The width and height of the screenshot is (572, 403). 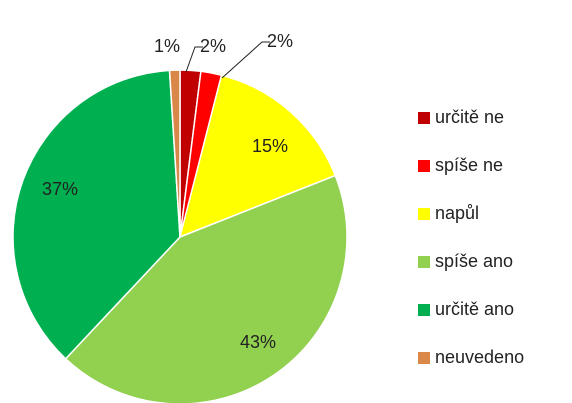 I want to click on data-label: 1%, so click(x=167, y=46).